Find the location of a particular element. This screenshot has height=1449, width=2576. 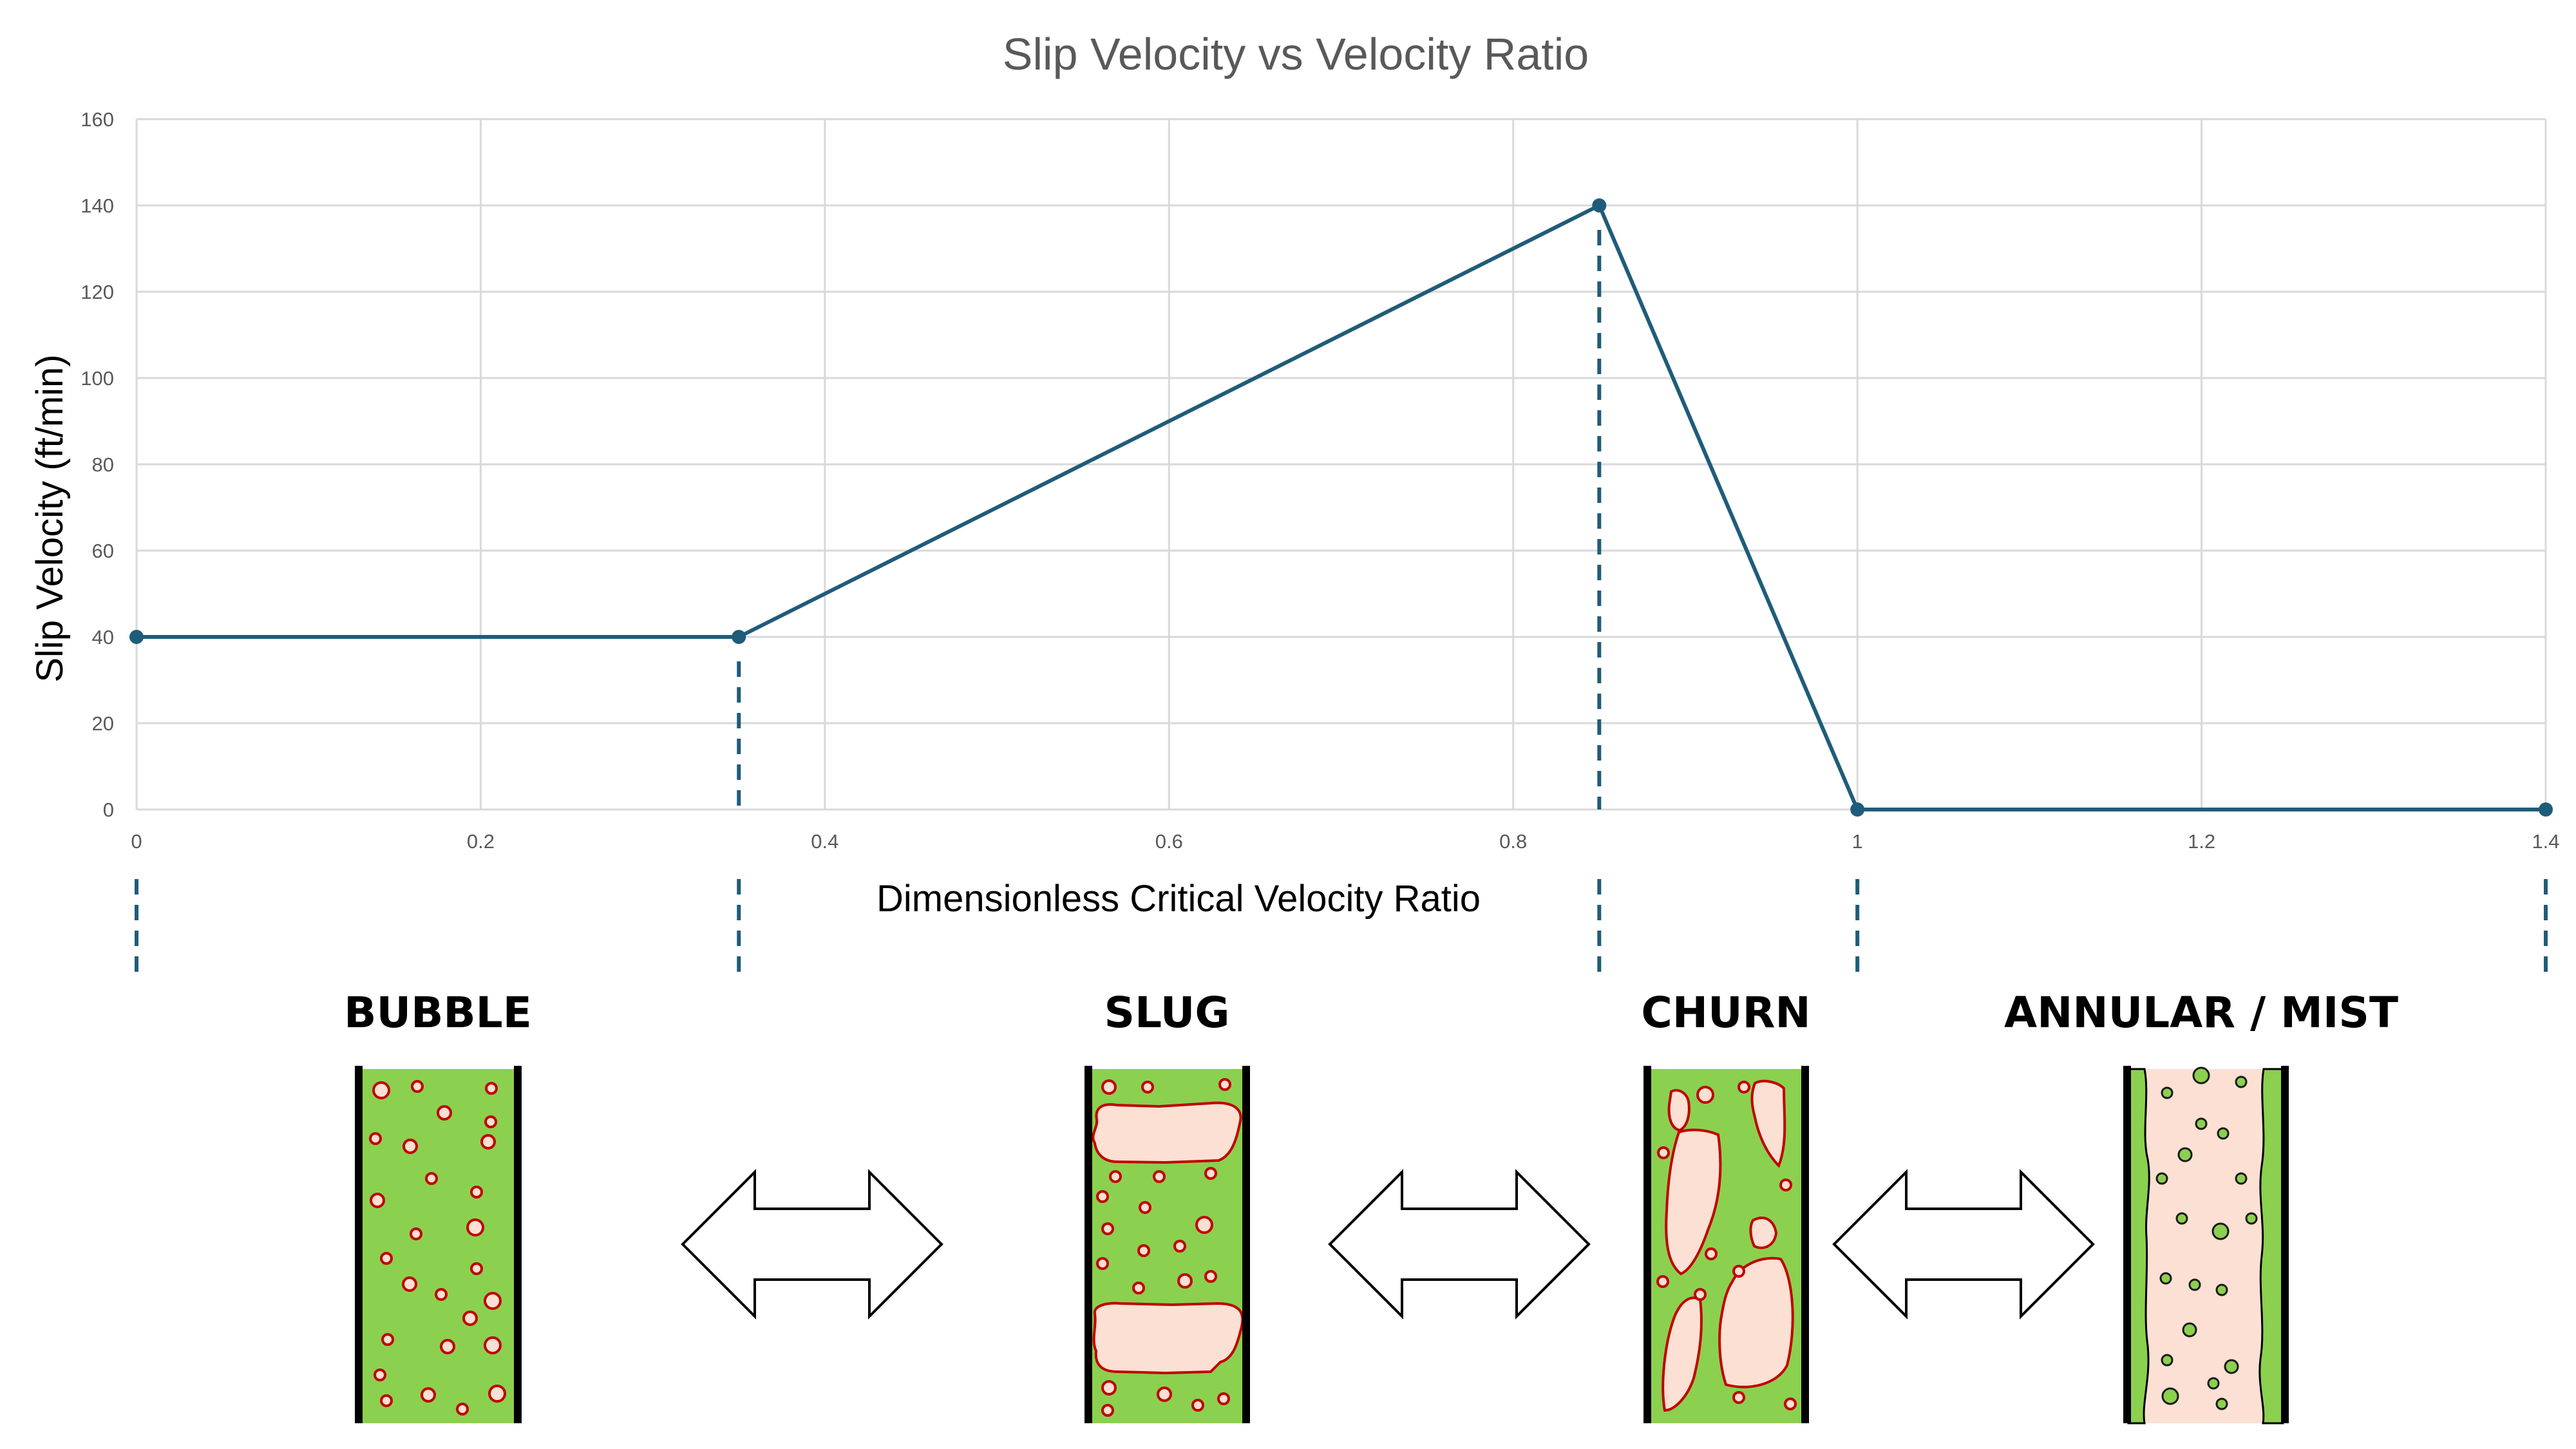

pipe-bubble-diagram is located at coordinates (438, 1244).